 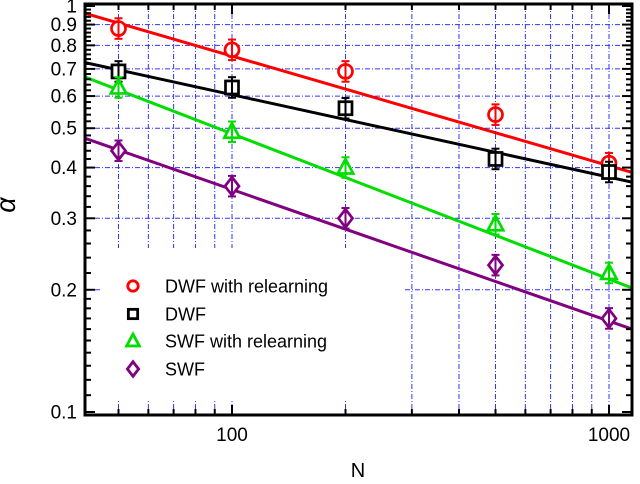 I want to click on y-tick-label: 0.5, so click(x=64, y=129).